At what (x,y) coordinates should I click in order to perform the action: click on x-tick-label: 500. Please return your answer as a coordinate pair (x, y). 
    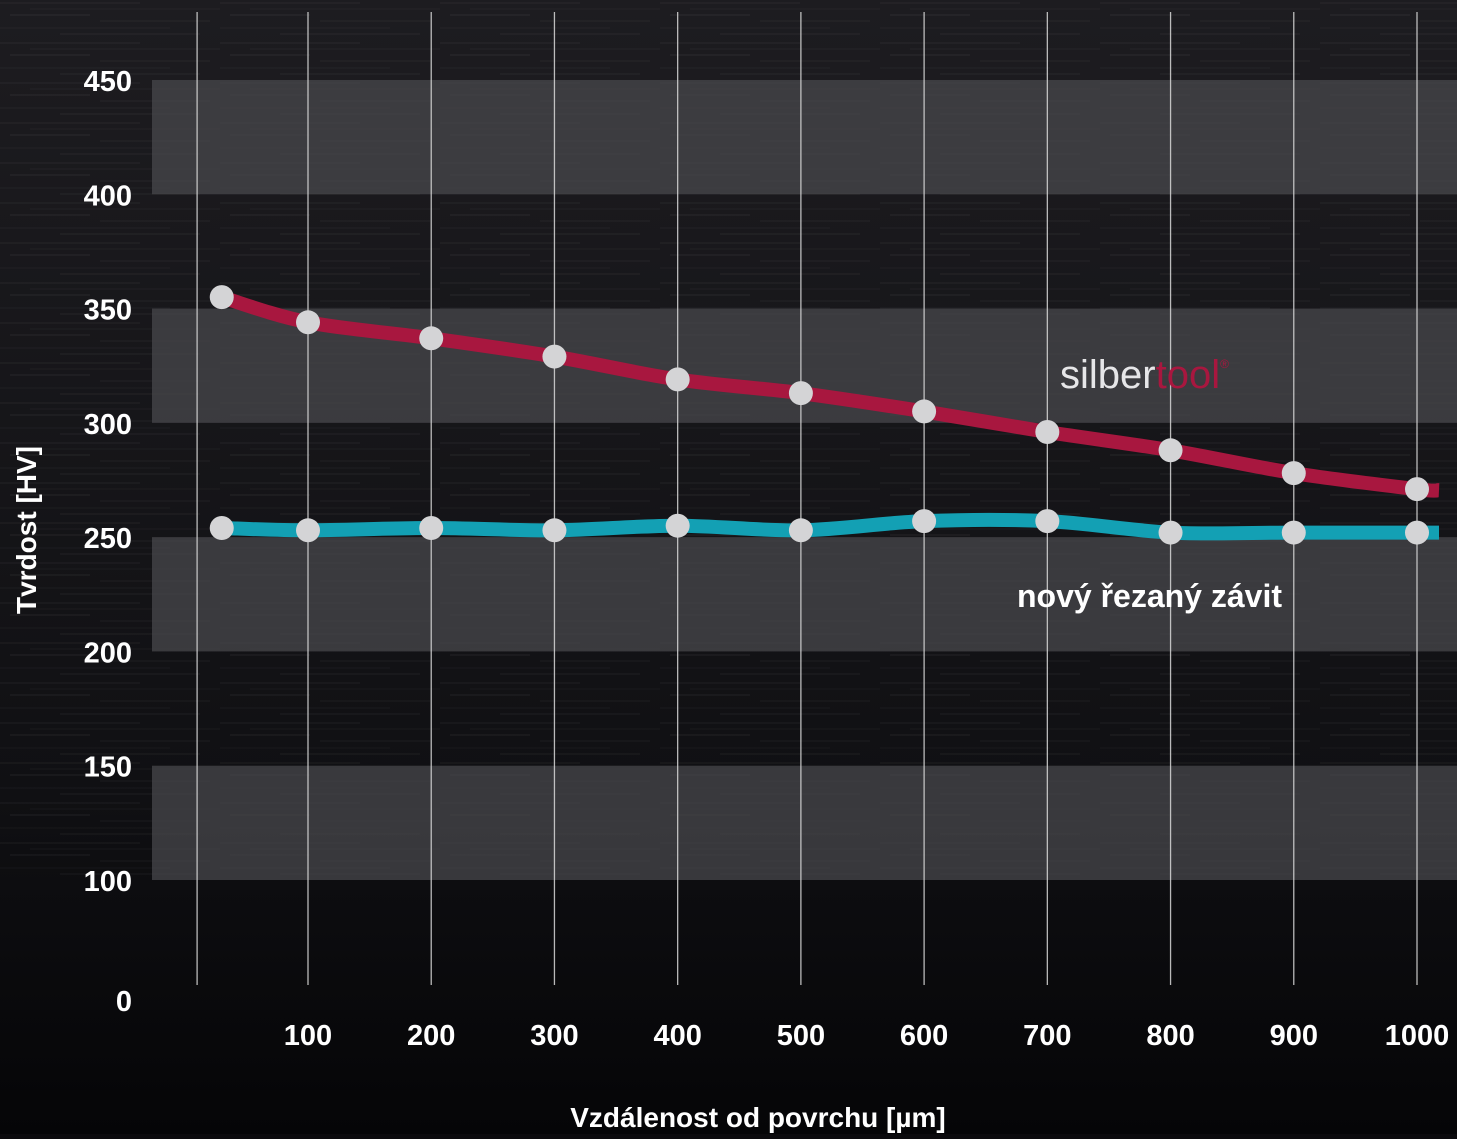
    Looking at the image, I should click on (801, 1036).